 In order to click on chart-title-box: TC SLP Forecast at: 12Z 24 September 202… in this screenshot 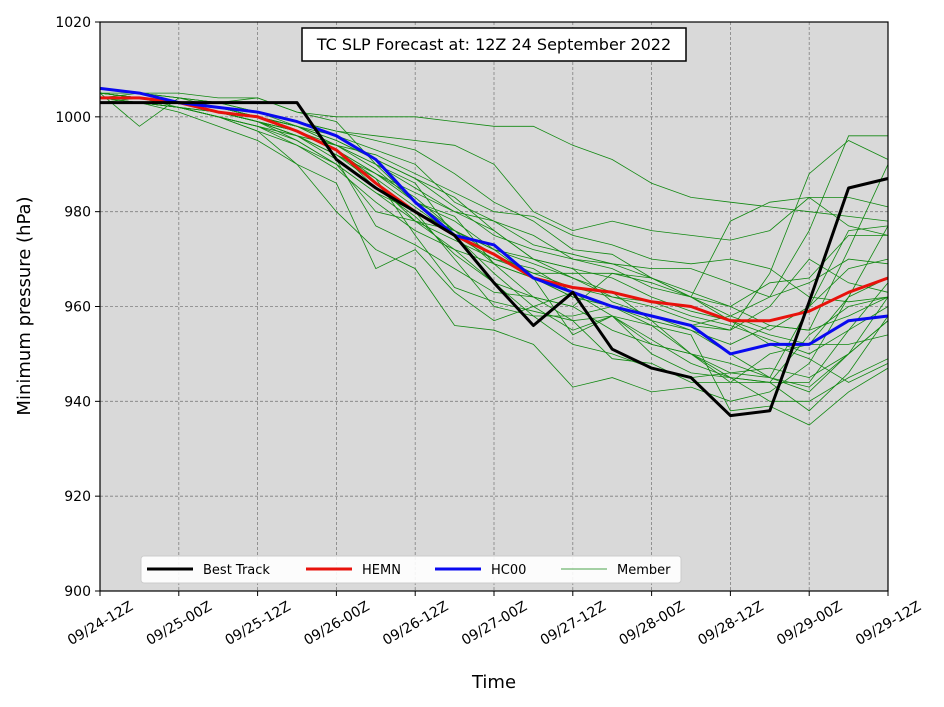, I will do `click(494, 44)`.